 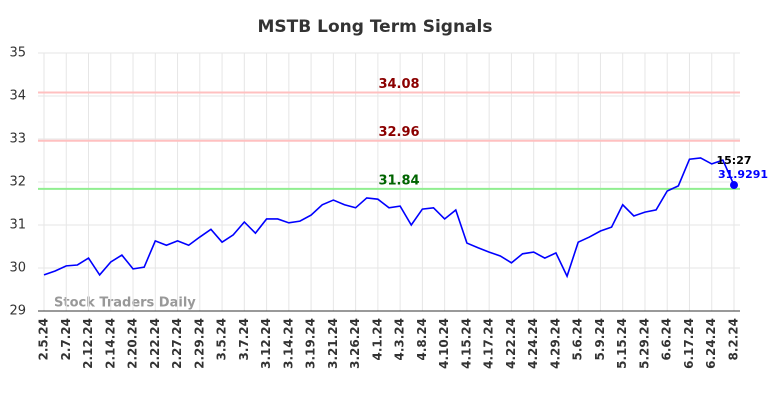 What do you see at coordinates (711, 343) in the screenshot?
I see `x-tick-label: 6.24.24` at bounding box center [711, 343].